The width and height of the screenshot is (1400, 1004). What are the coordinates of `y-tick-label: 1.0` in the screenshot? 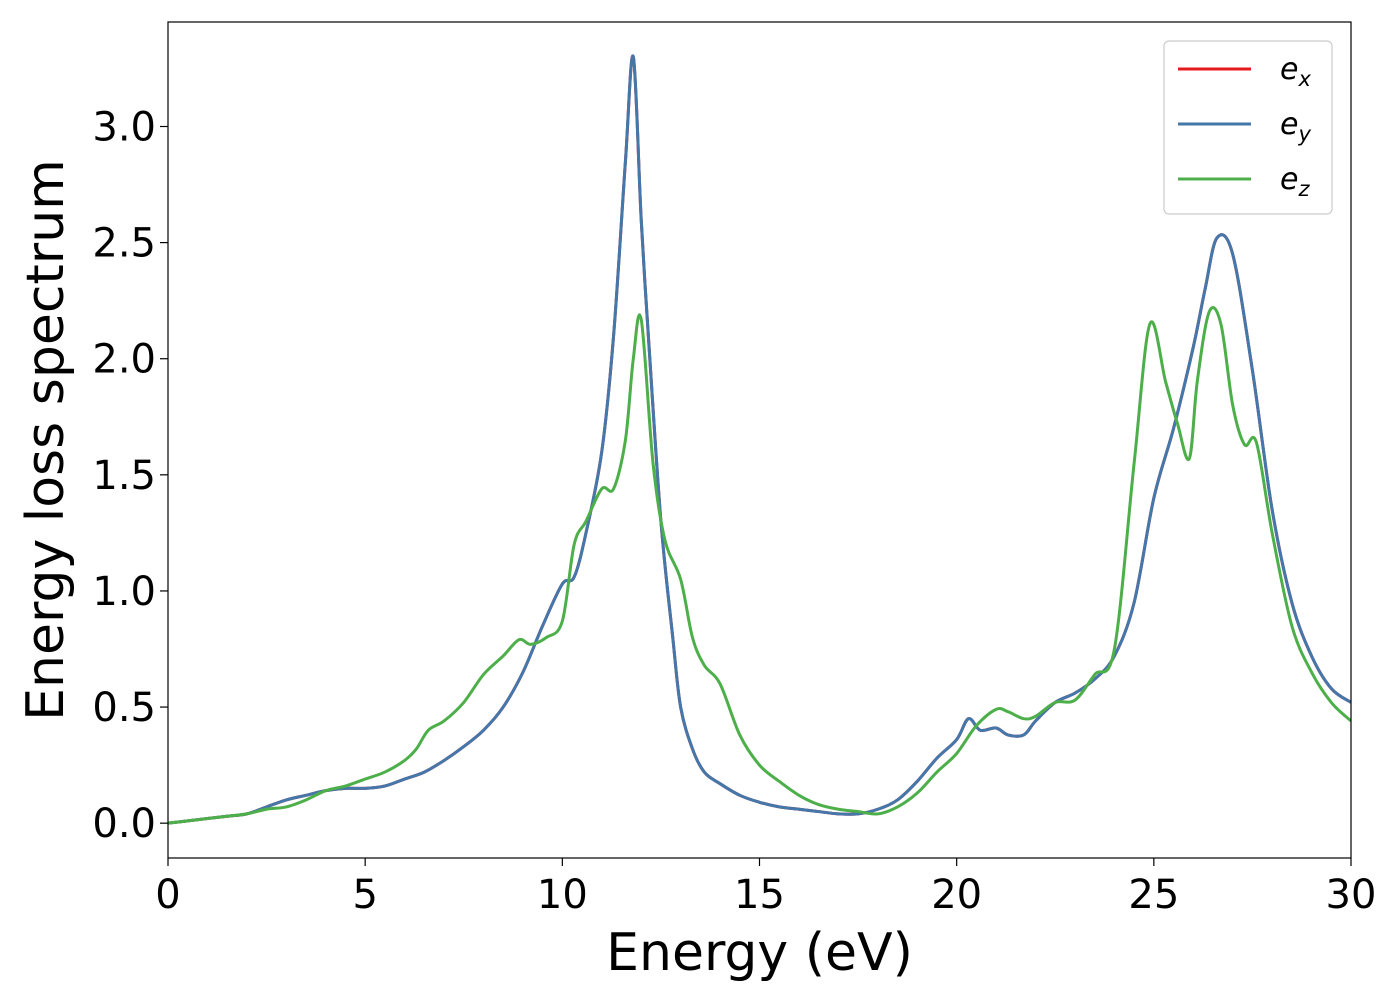 It's located at (124, 592).